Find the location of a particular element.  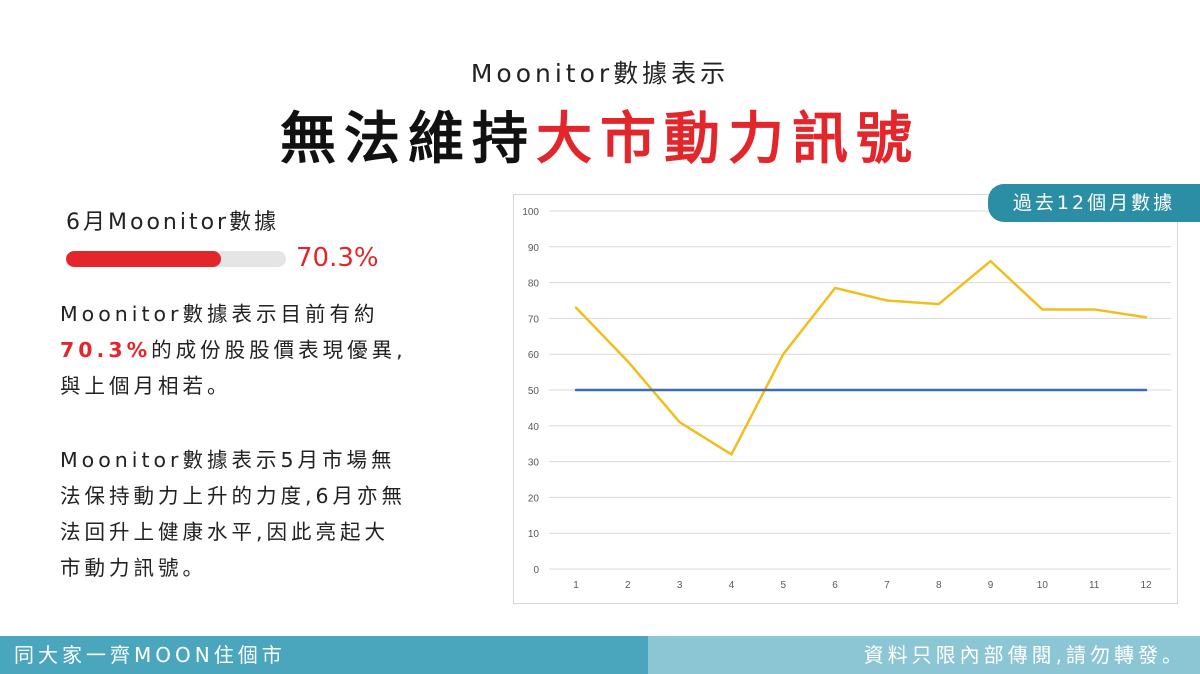

x-tick-label: 11 is located at coordinates (1094, 585).